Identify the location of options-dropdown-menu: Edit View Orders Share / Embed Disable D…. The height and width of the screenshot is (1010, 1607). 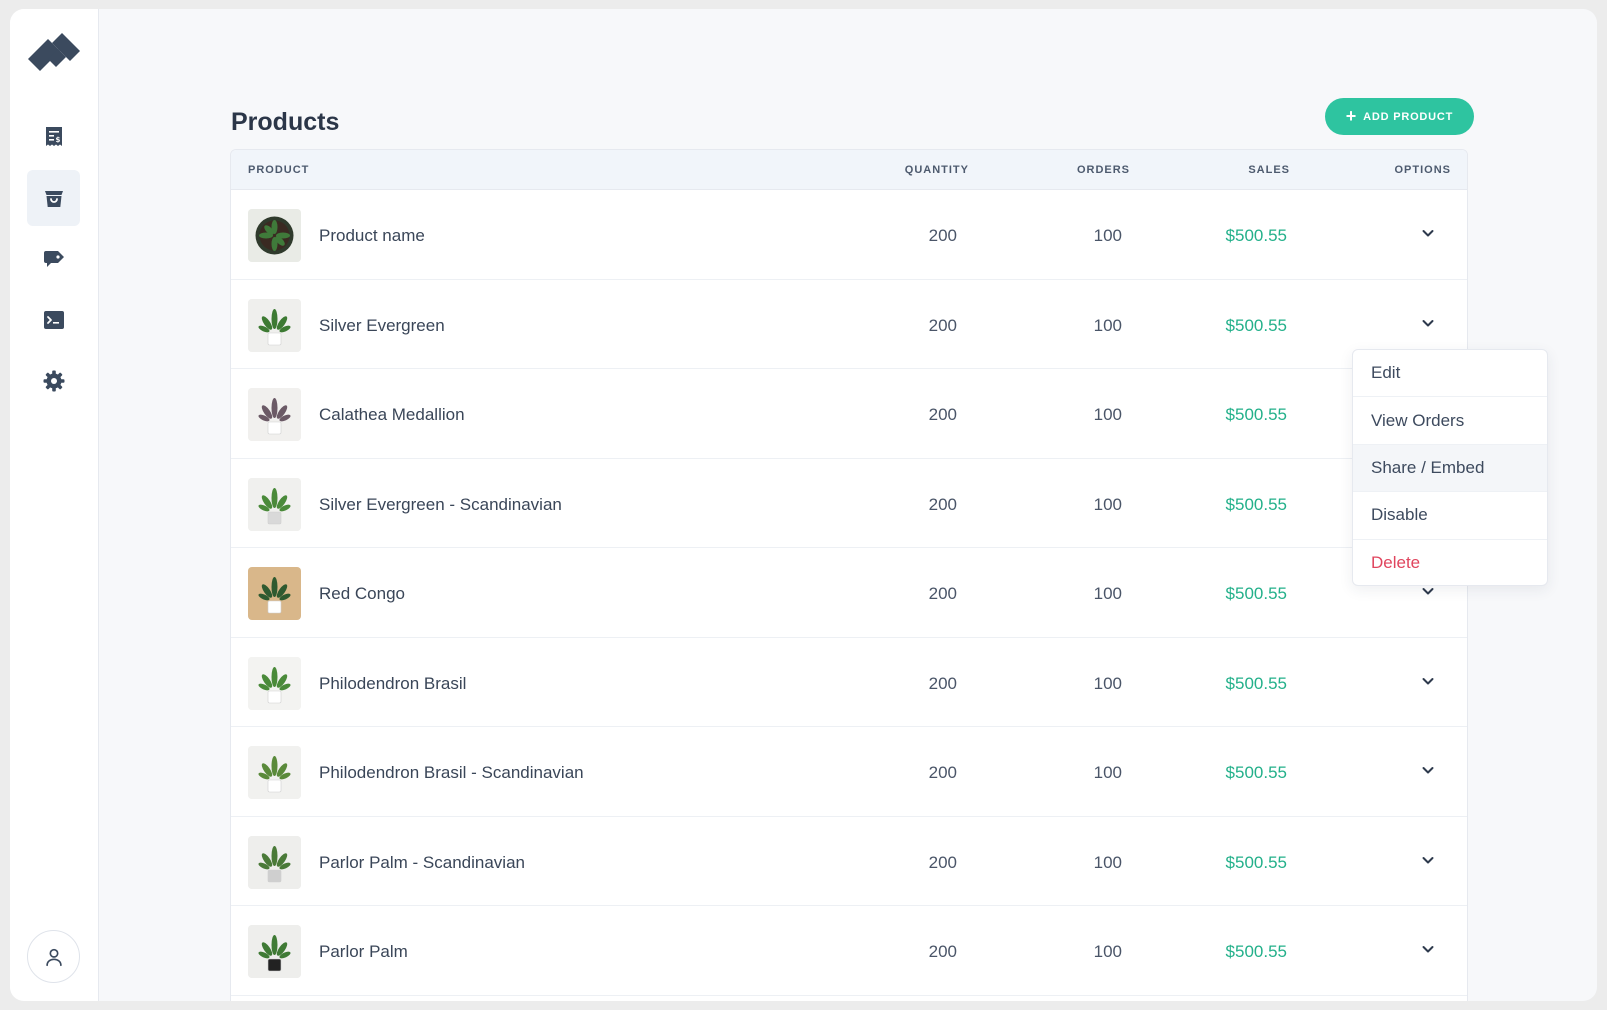
(1450, 467).